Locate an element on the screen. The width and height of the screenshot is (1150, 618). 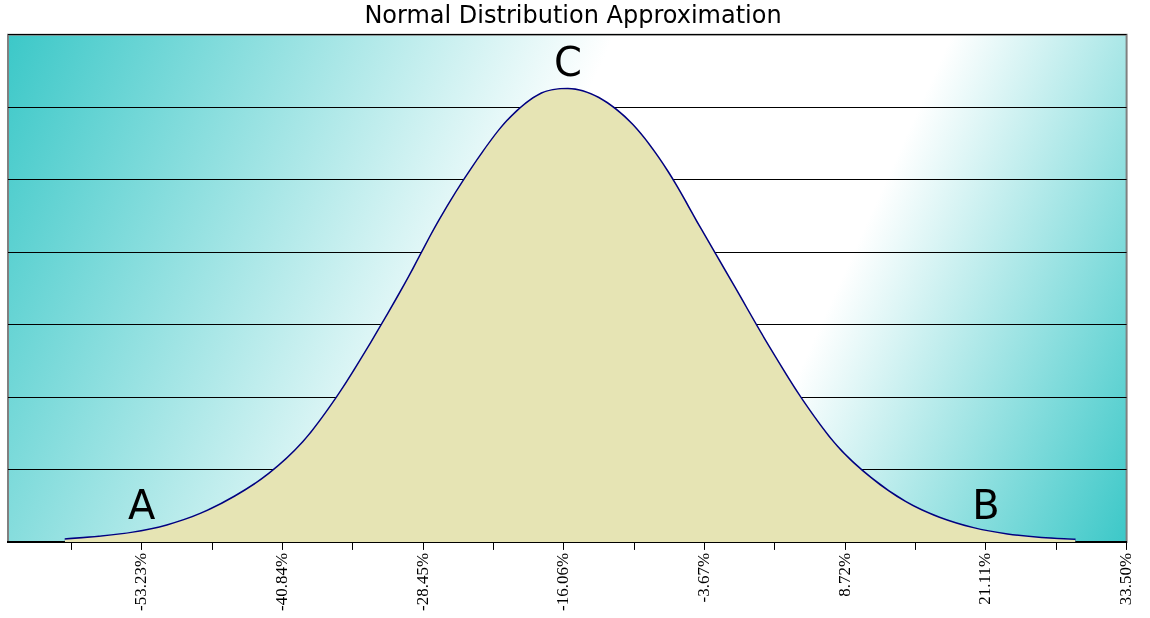
x-tick-label: 8.72% is located at coordinates (844, 574).